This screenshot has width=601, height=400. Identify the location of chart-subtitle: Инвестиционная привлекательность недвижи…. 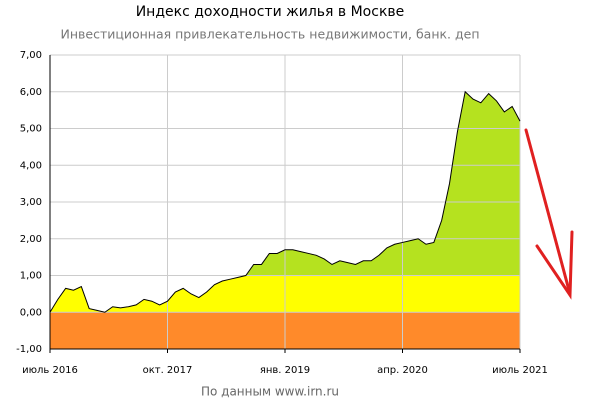
(270, 34).